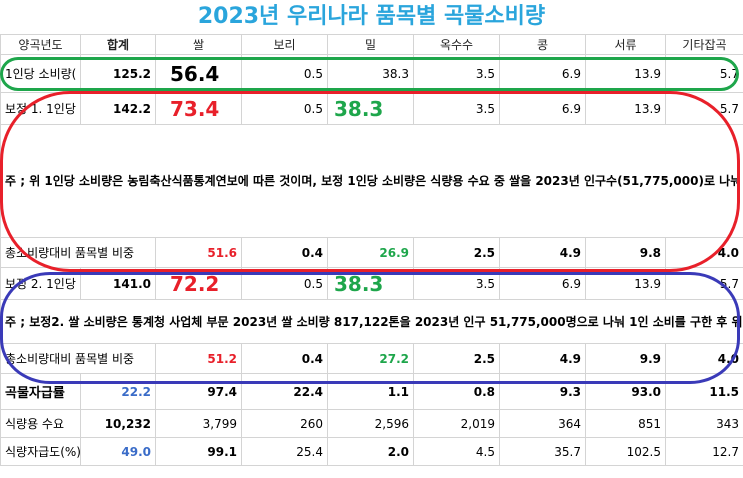  Describe the element at coordinates (704, 391) in the screenshot. I see `cell-other-grains: 11.5` at that location.